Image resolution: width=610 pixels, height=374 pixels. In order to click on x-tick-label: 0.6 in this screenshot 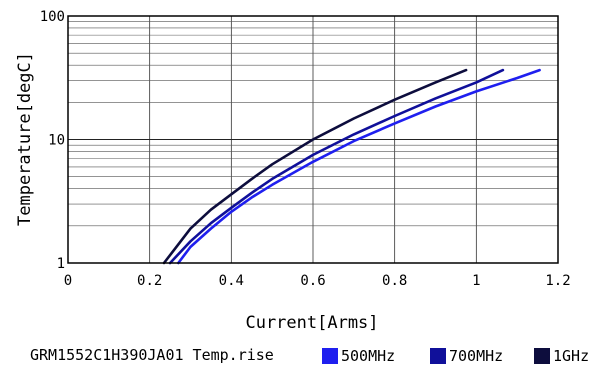, I will do `click(312, 281)`.